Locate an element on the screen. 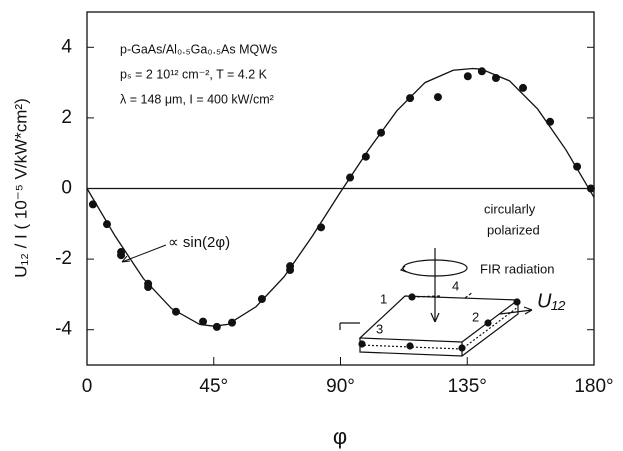  contact-label: 1 is located at coordinates (383, 298).